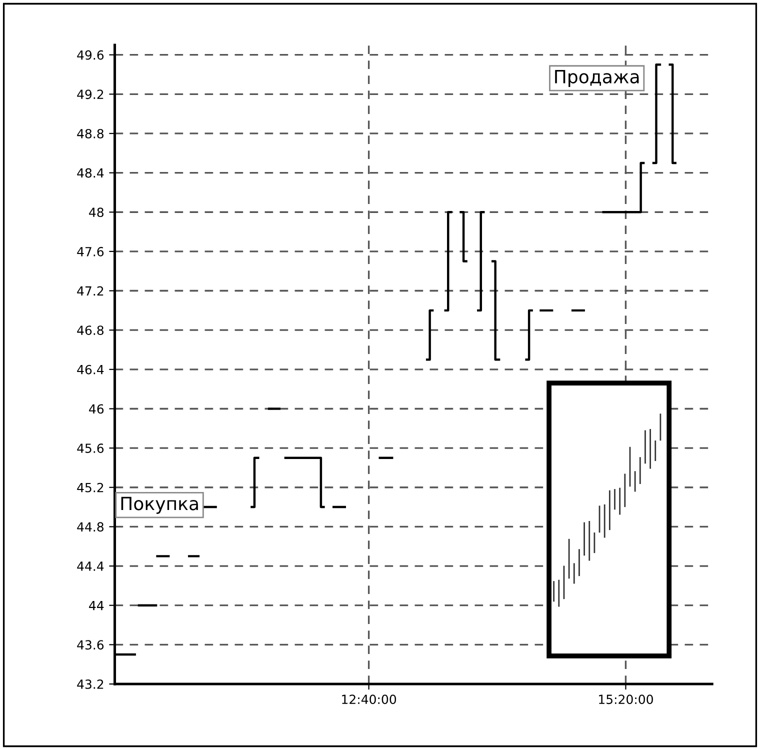  What do you see at coordinates (90, 448) in the screenshot?
I see `y-tick-label: 45.6` at bounding box center [90, 448].